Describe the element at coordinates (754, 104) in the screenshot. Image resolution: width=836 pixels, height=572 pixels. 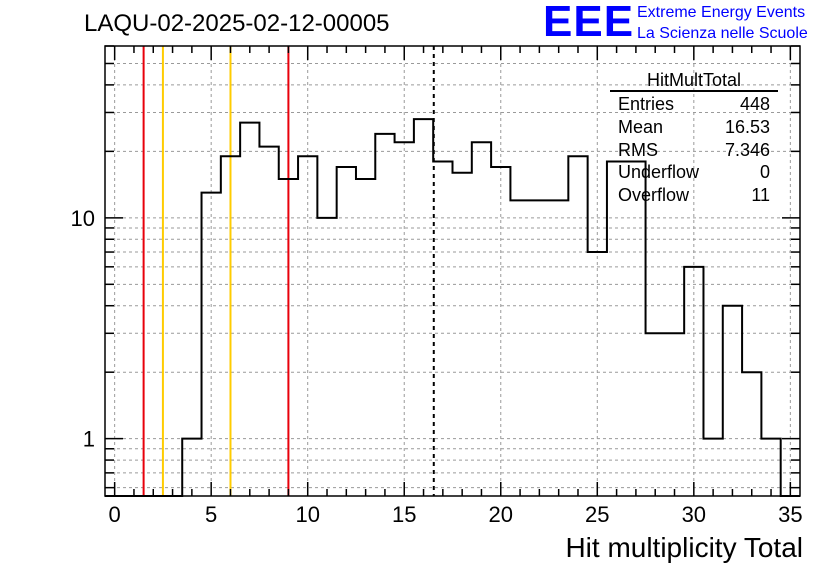
I see `stats-value: 448` at that location.